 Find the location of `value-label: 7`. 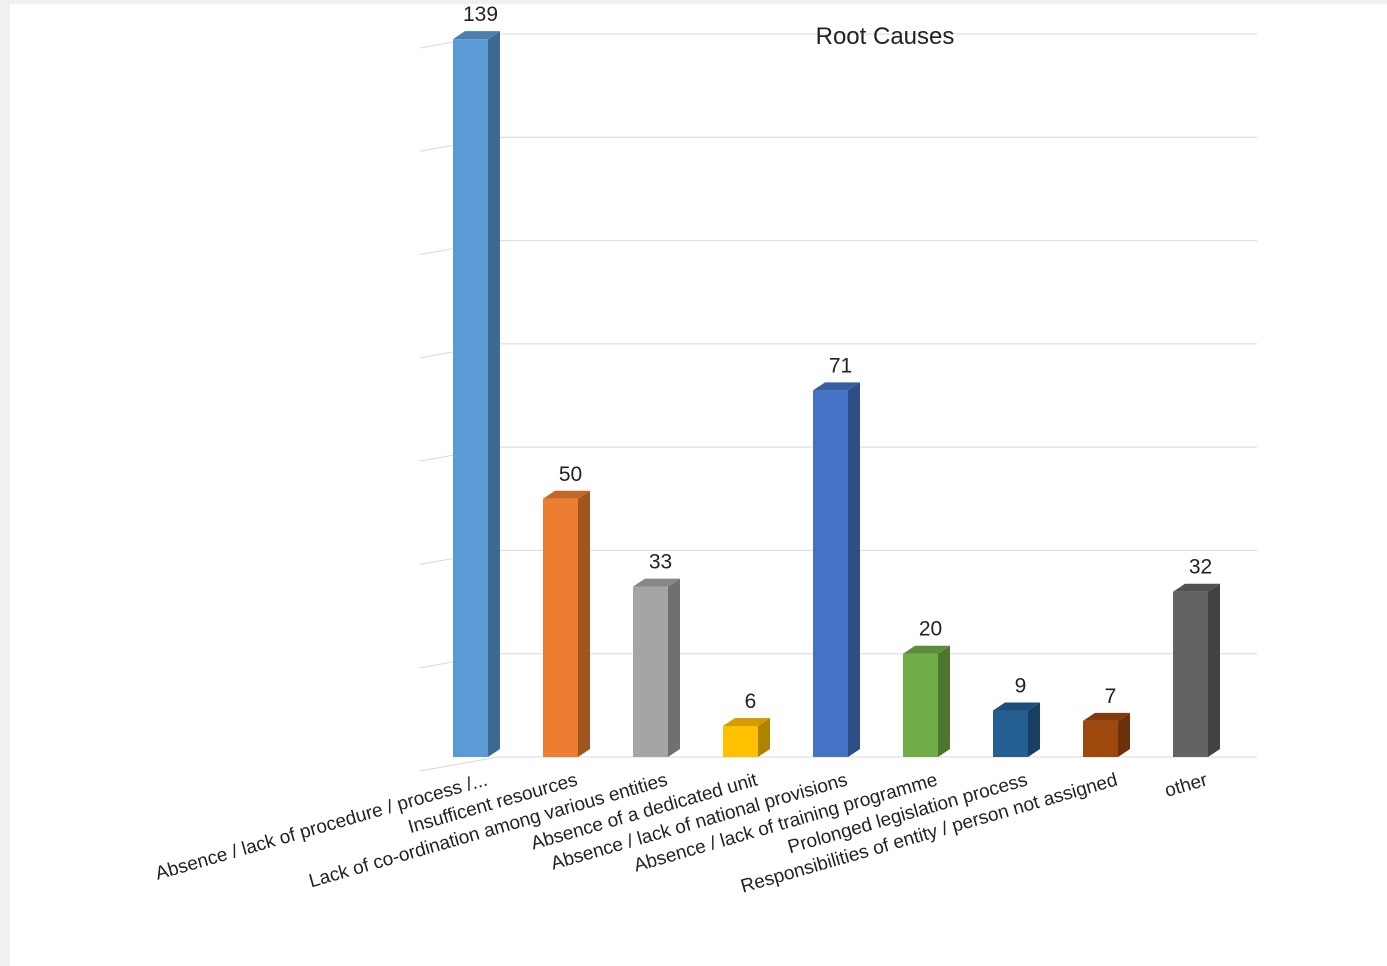

value-label: 7 is located at coordinates (1111, 696).